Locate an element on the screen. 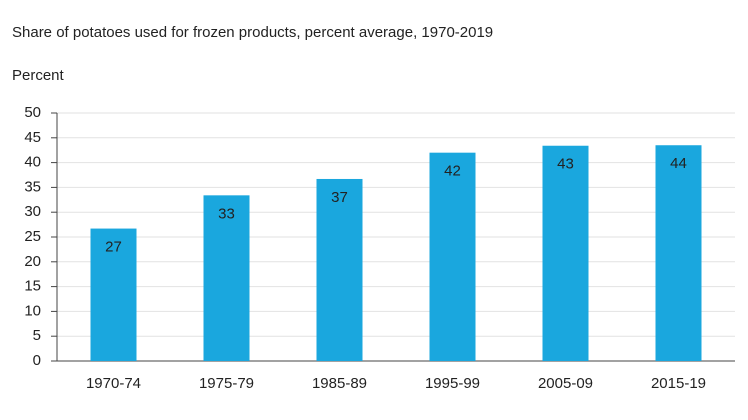 This screenshot has height=420, width=748. y-tick-label: 50 is located at coordinates (32, 112).